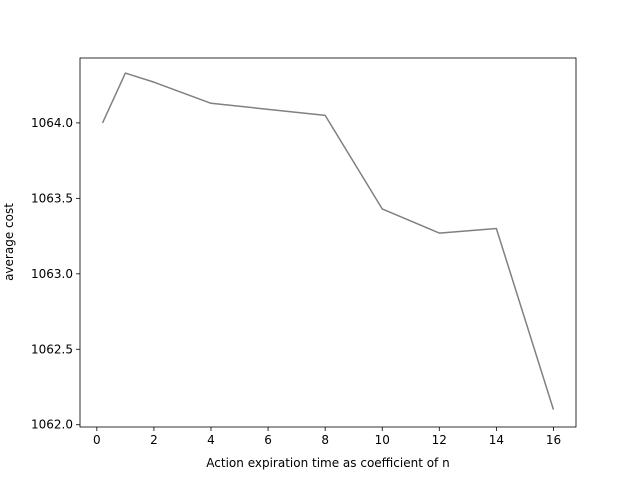  Describe the element at coordinates (496, 440) in the screenshot. I see `x-tick-label: 14` at that location.